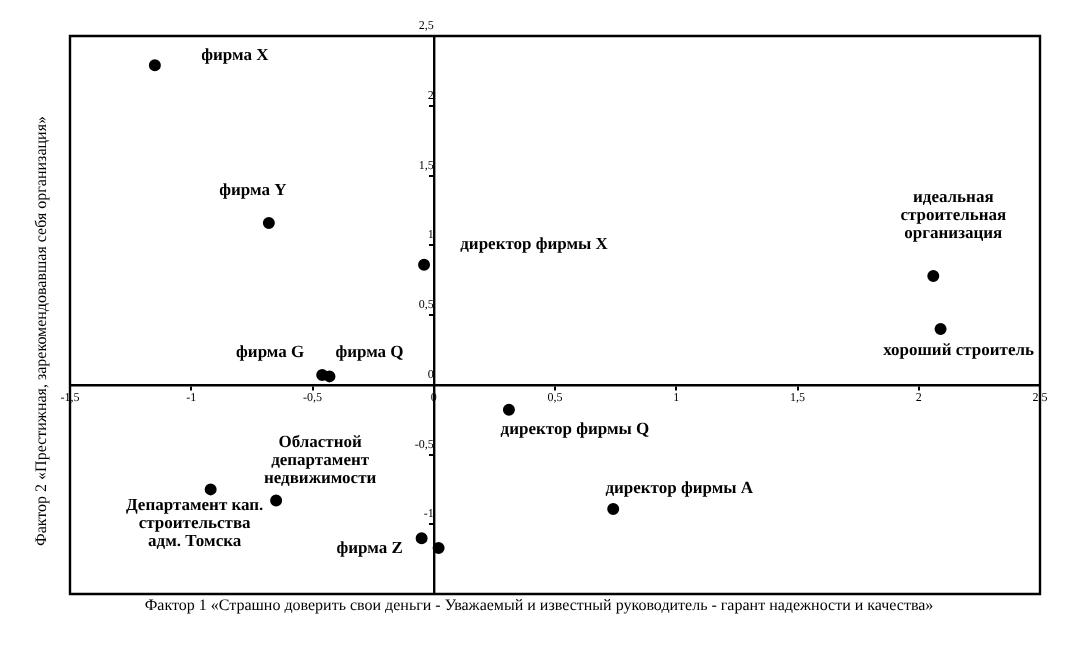 The width and height of the screenshot is (1084, 650). I want to click on annotation: Департамент кап. строительства адм. Томска, so click(194, 521).